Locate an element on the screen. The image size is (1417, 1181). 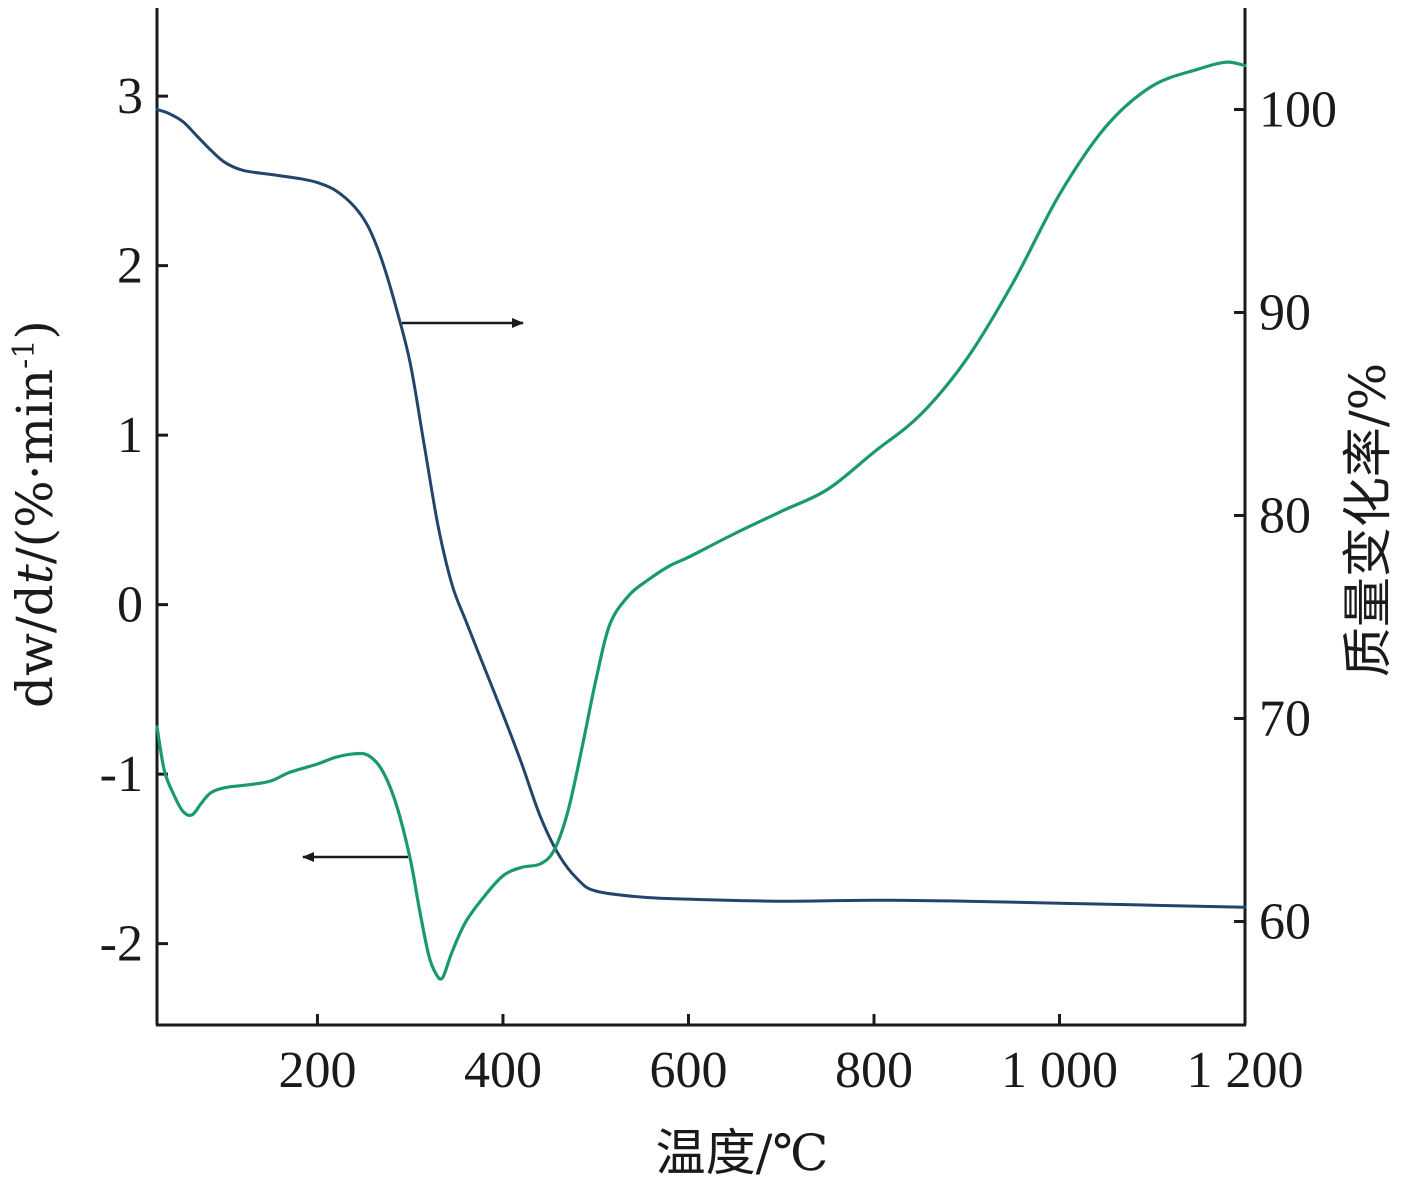
y-left-tick-label: -1 is located at coordinates (121, 774).